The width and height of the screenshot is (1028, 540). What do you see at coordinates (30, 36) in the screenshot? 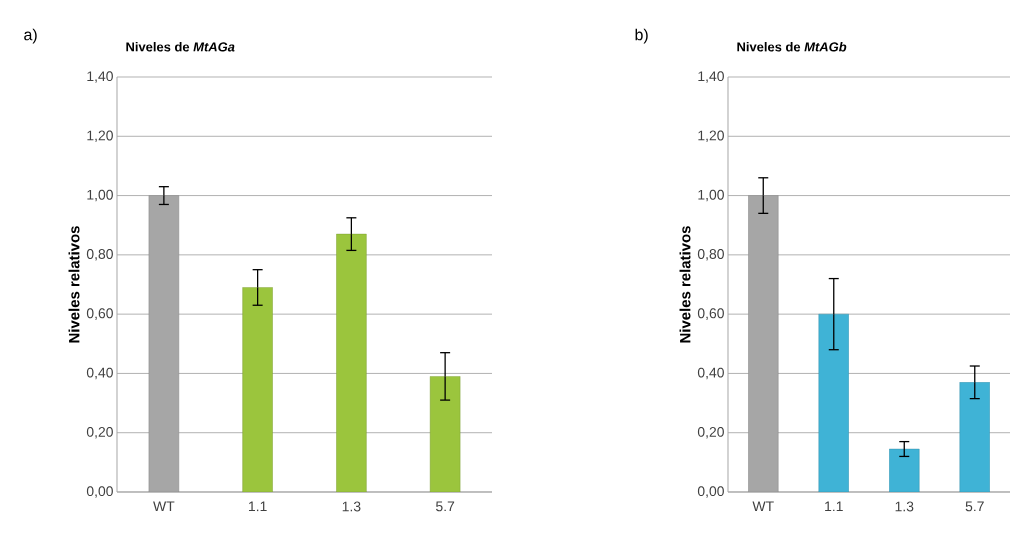
I see `text: a)` at bounding box center [30, 36].